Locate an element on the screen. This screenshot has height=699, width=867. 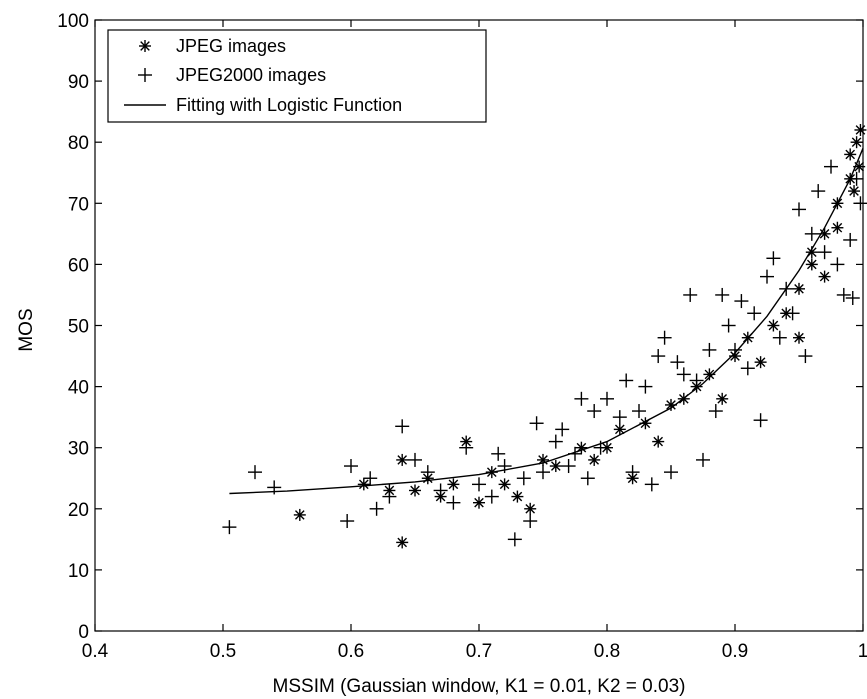
legend-marker-jpeg2000 is located at coordinates (145, 75).